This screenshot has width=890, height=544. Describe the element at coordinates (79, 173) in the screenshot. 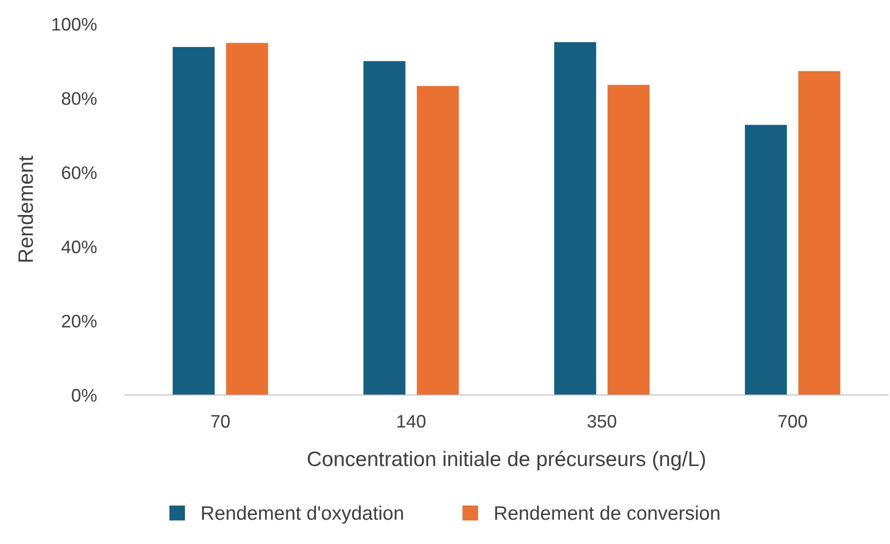

I see `y-tick-label: 60%` at that location.